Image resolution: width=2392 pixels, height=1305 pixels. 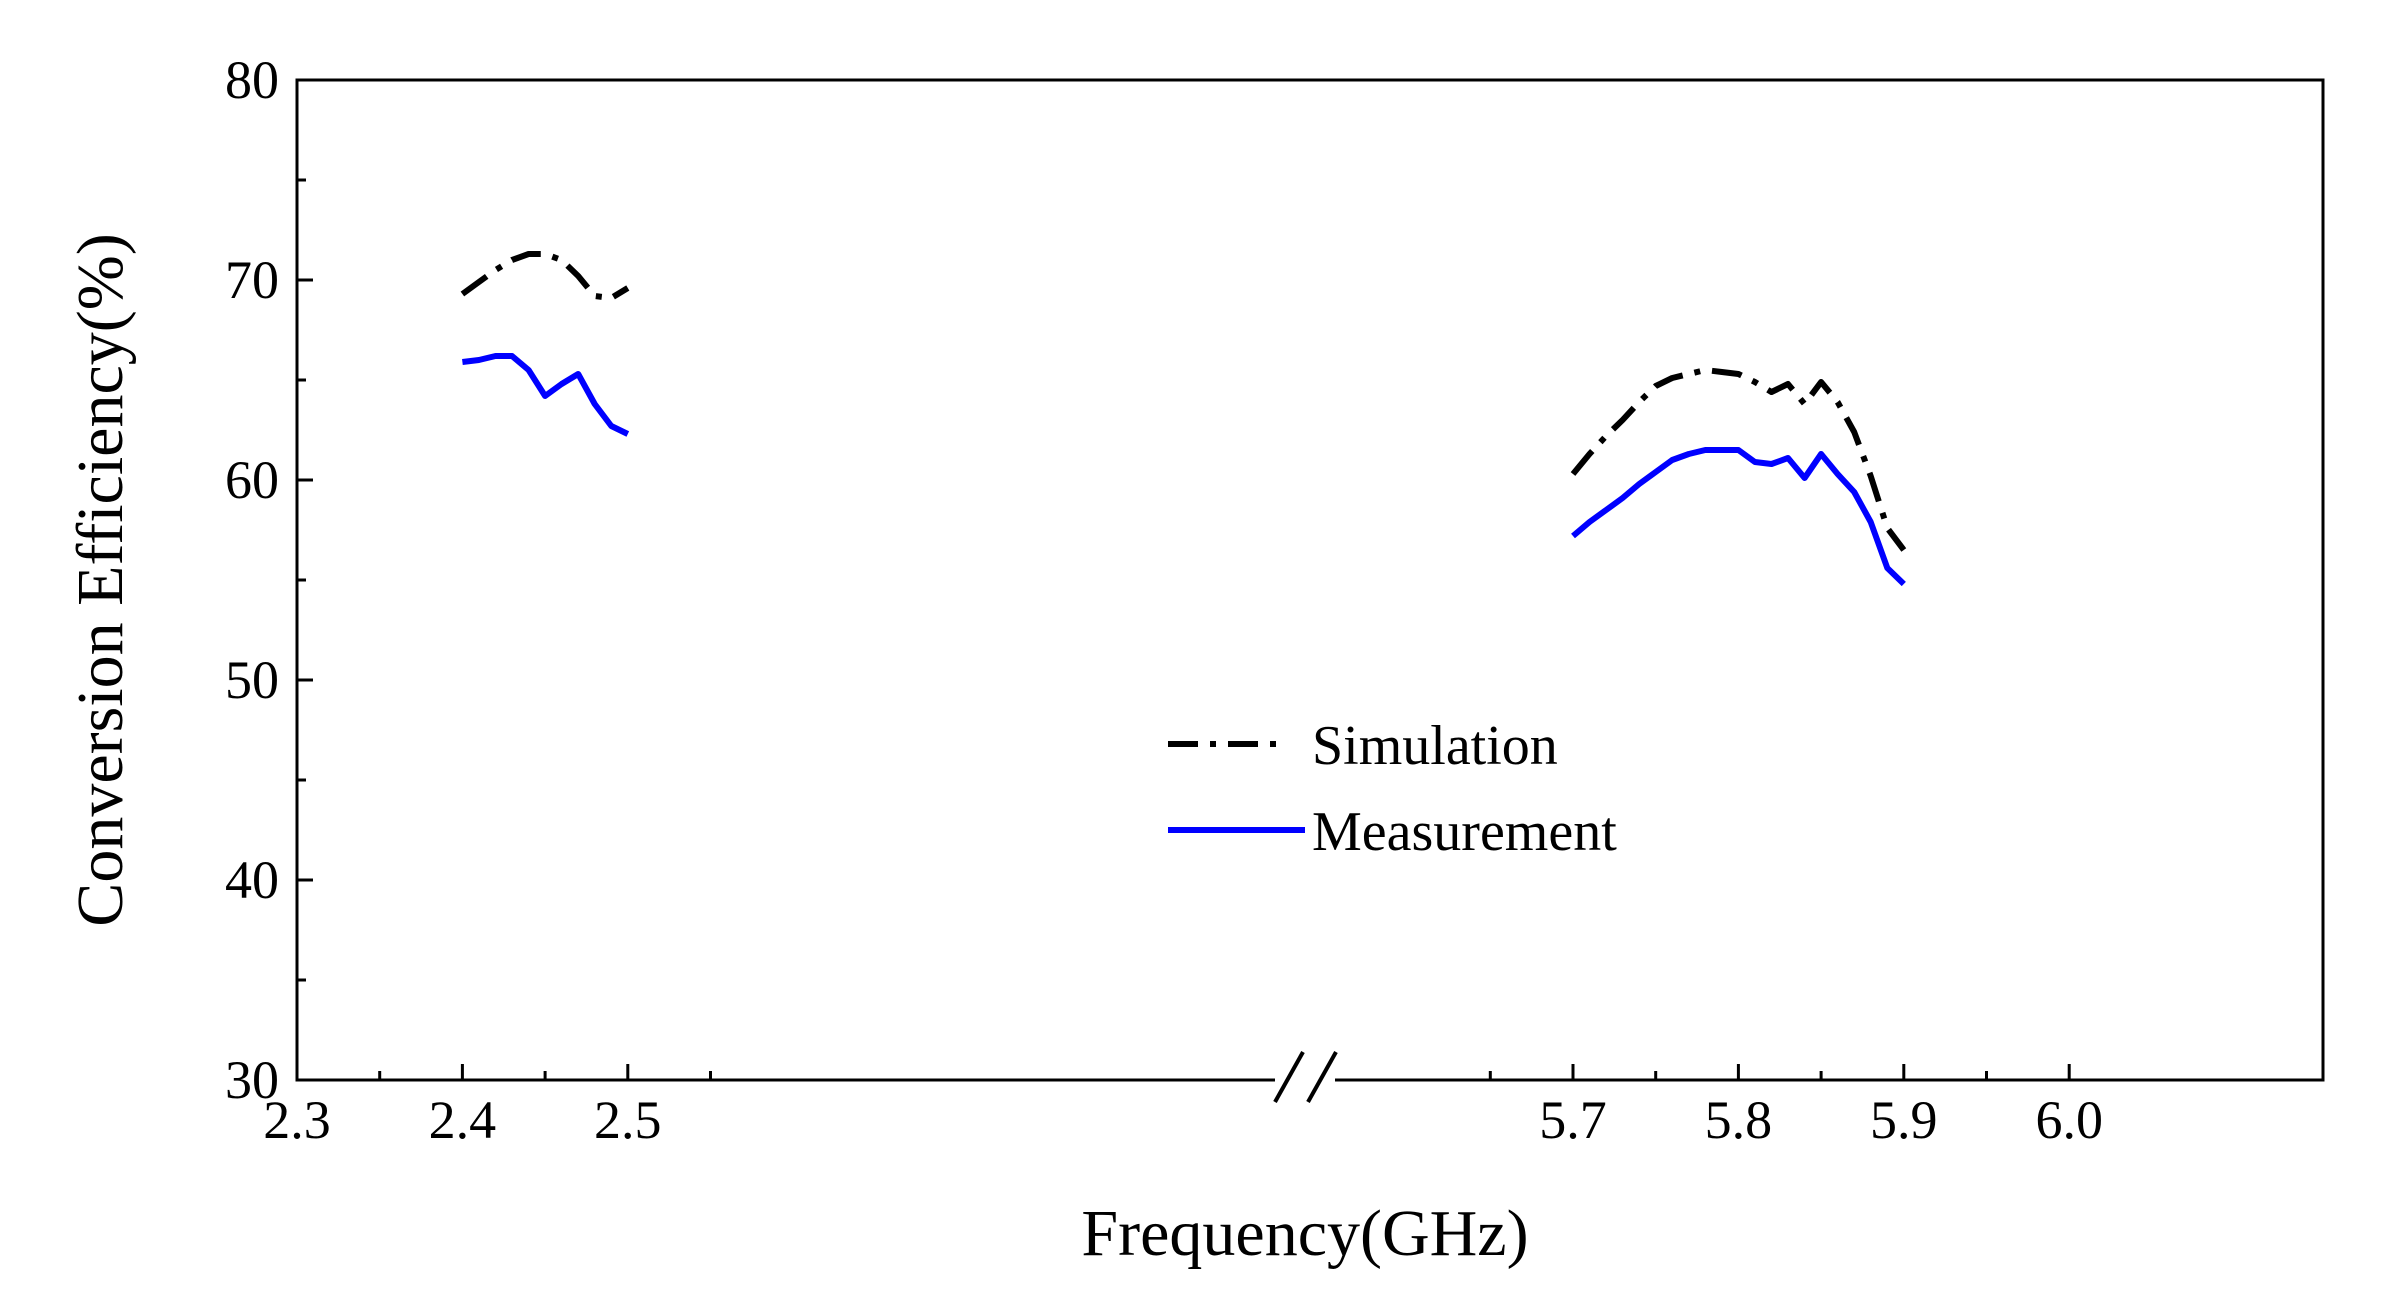 I want to click on axis-break-slash-left, so click(x=1289, y=1077).